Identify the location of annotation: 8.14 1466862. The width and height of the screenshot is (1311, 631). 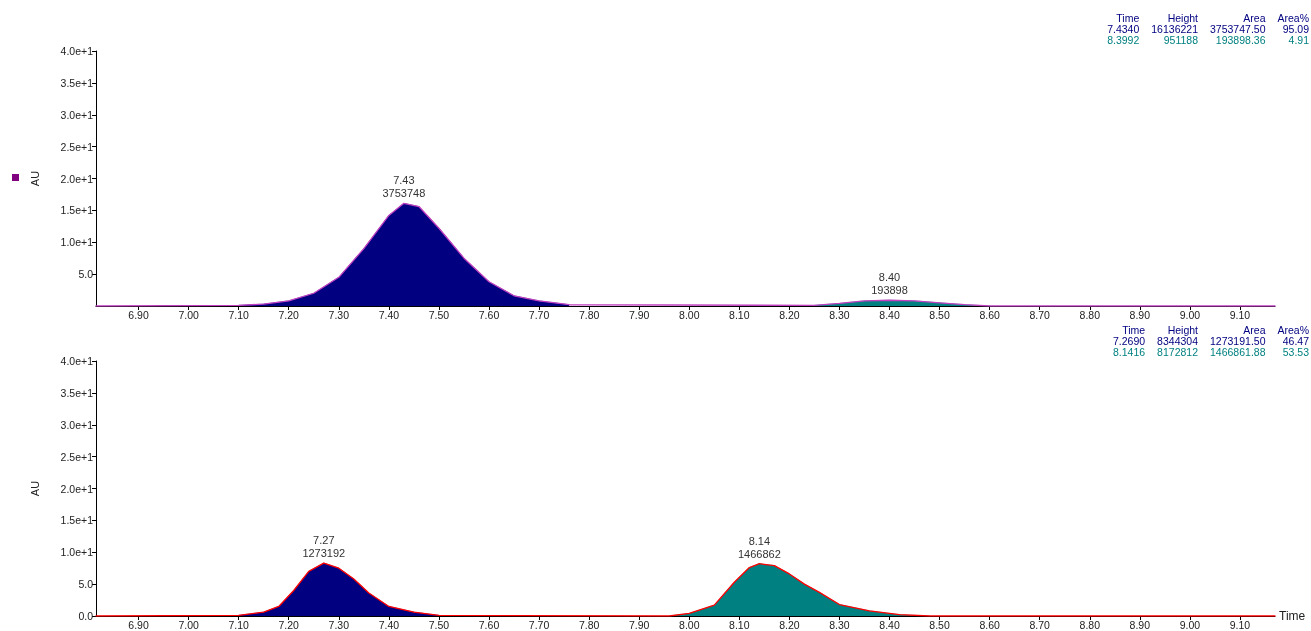
(759, 547).